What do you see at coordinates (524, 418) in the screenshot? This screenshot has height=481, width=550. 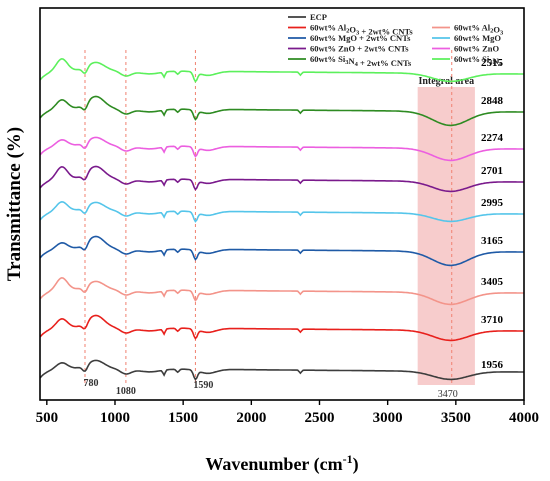 I see `x-tick-label: 4000` at bounding box center [524, 418].